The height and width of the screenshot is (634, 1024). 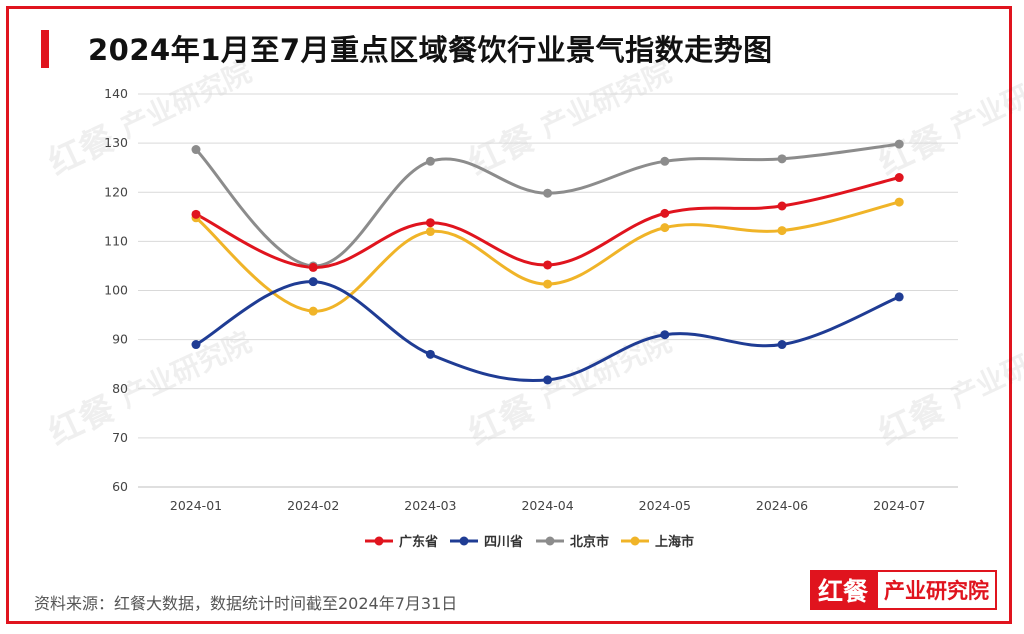 I want to click on y-tick-label: 120, so click(x=116, y=191).